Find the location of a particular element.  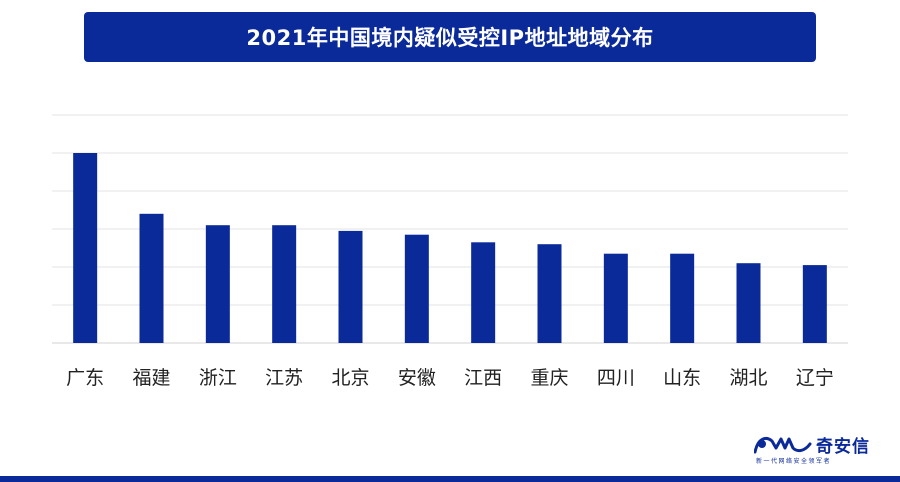

bar-浙江 is located at coordinates (217, 284).